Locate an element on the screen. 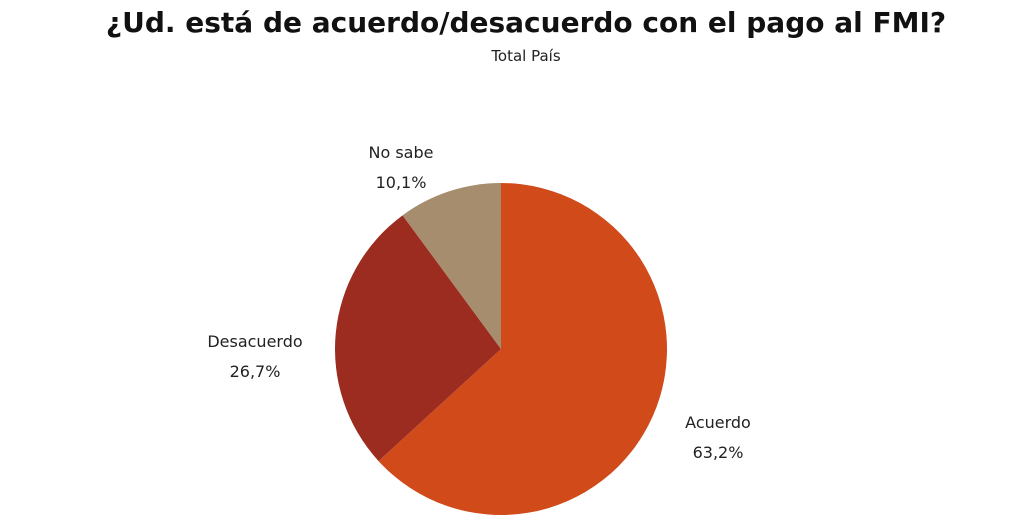  pie-slice-desacuerdo is located at coordinates (417, 338).